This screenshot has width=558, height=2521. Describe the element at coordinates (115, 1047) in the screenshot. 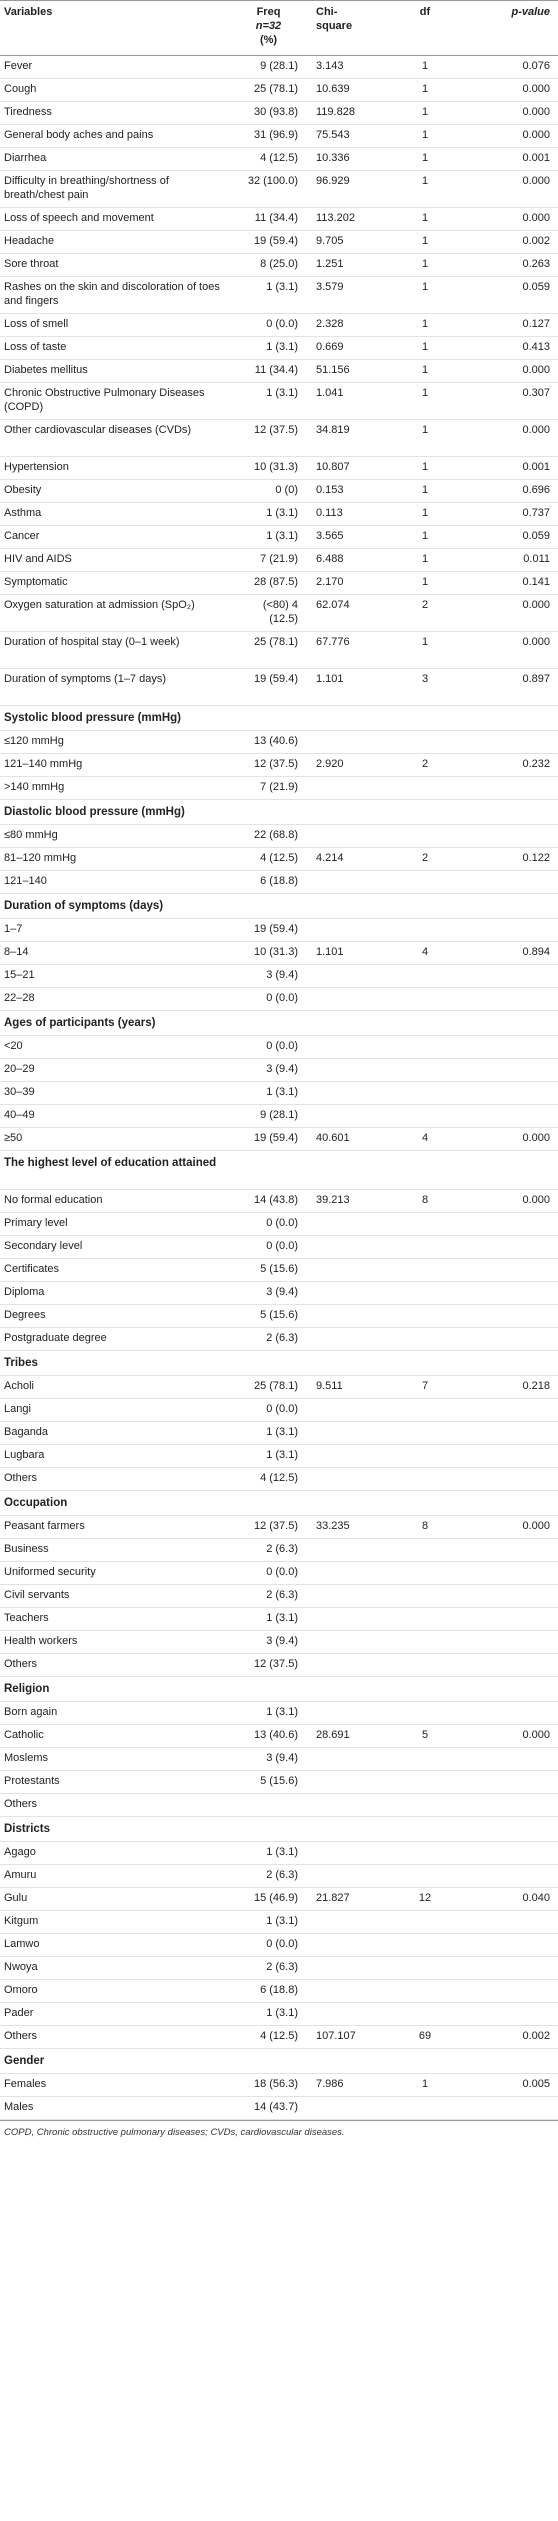

I see `cell-variable: <20` at that location.